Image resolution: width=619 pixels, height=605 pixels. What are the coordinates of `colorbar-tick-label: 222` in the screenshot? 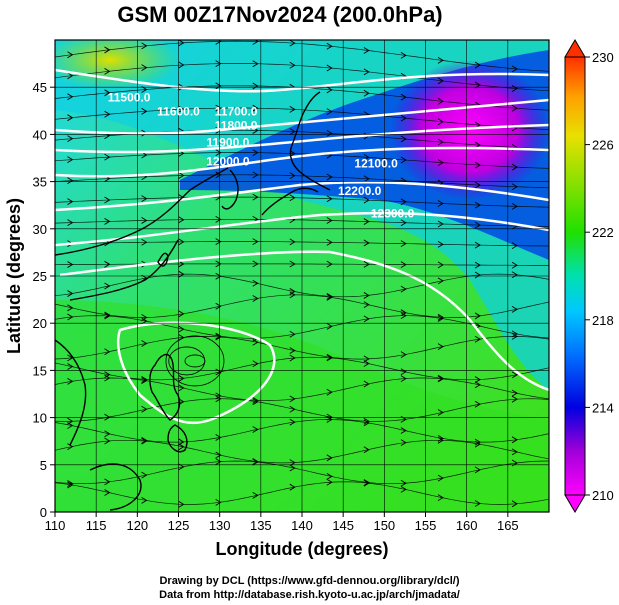 It's located at (603, 232).